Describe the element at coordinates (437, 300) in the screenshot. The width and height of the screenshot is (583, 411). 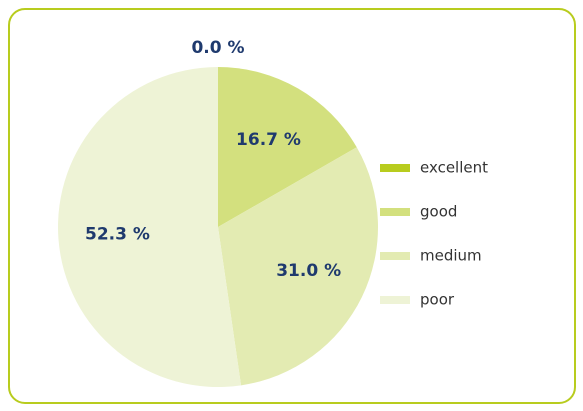
I see `legend-label: poor` at that location.